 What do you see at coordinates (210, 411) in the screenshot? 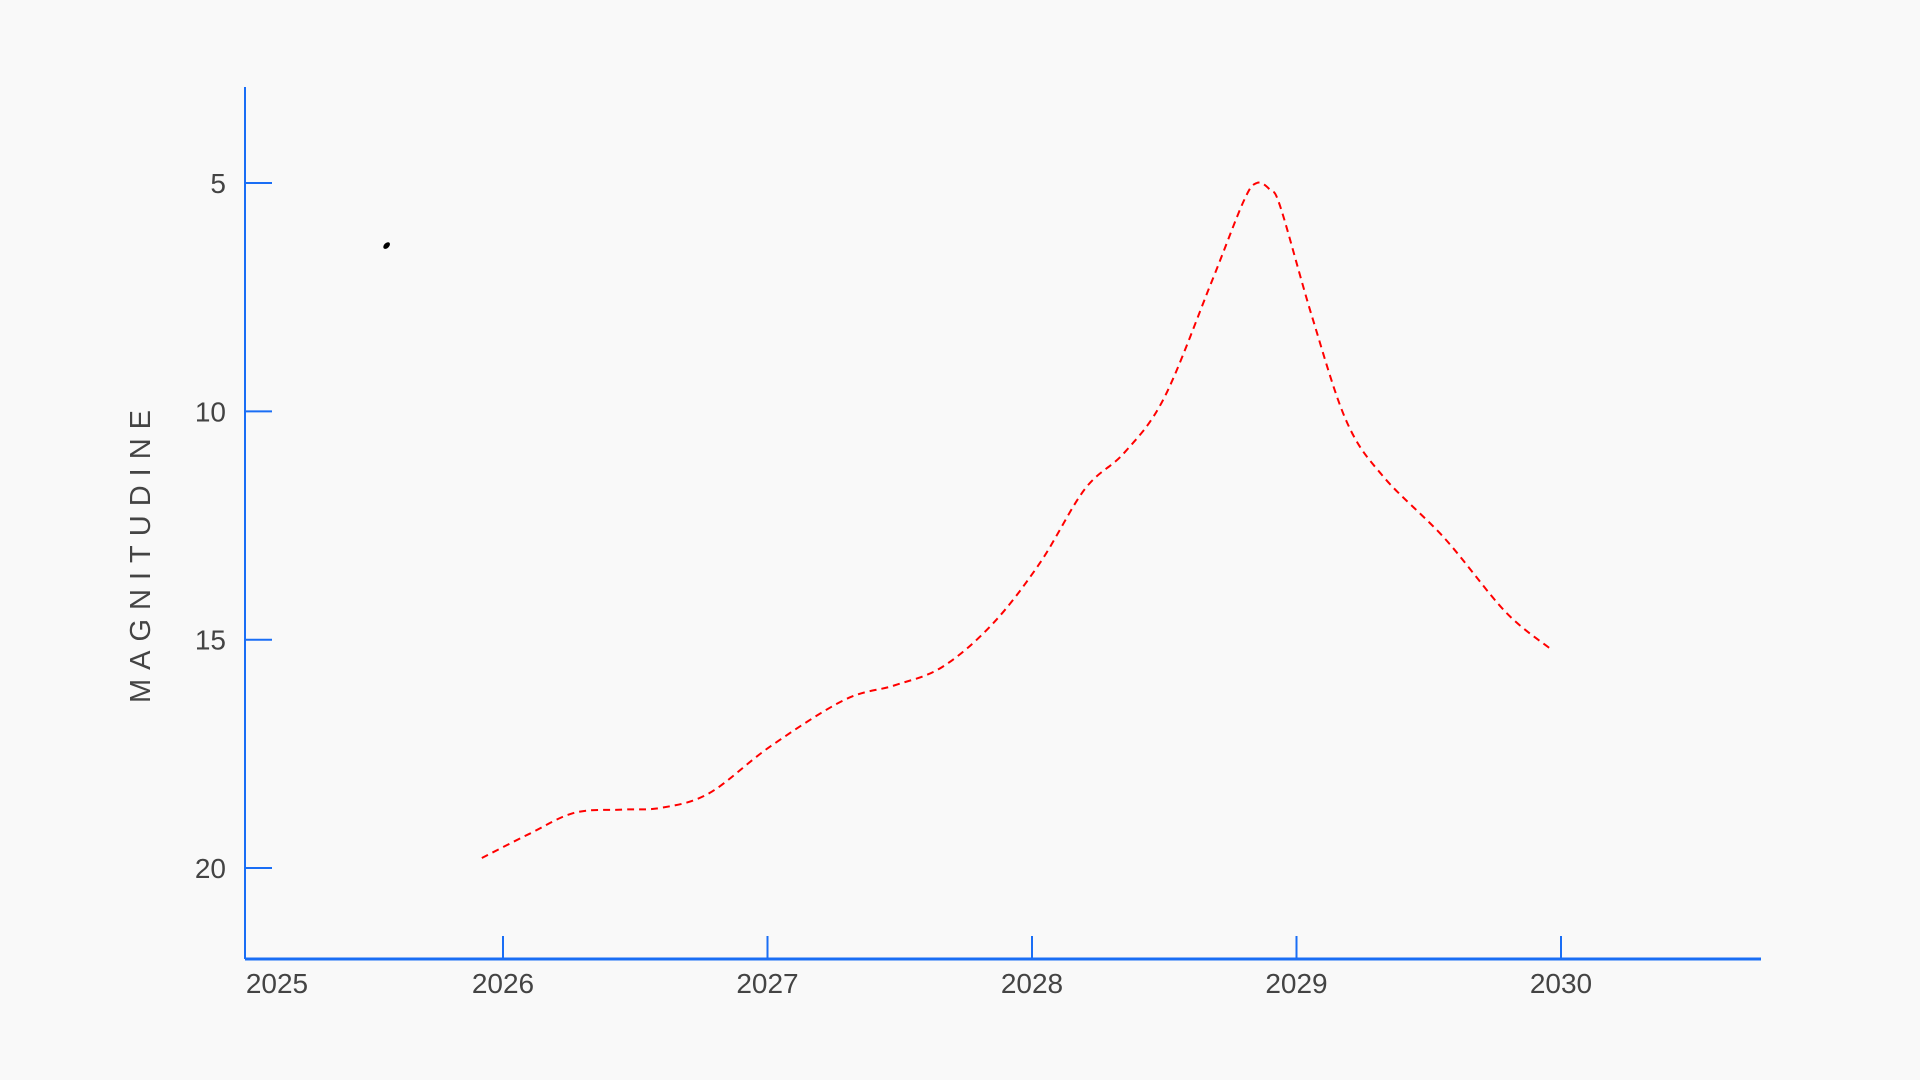
I see `y-tick-label: 10` at bounding box center [210, 411].